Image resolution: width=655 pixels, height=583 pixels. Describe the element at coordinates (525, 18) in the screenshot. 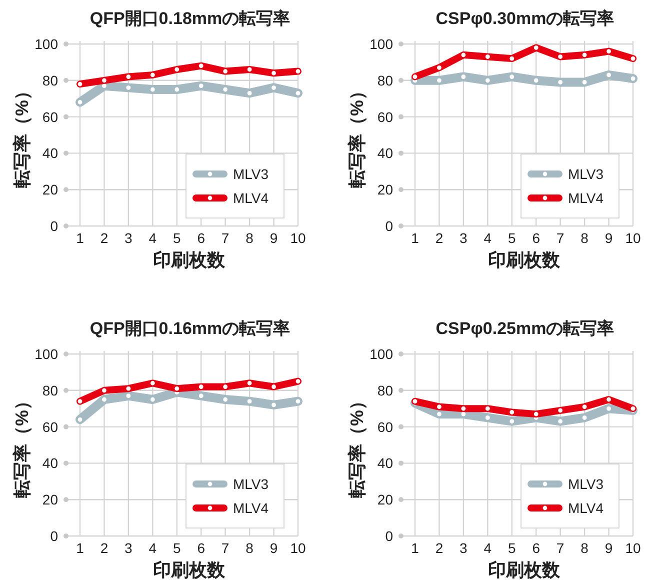

I see `chart-title: CSPφ0.30mmの転写率` at that location.